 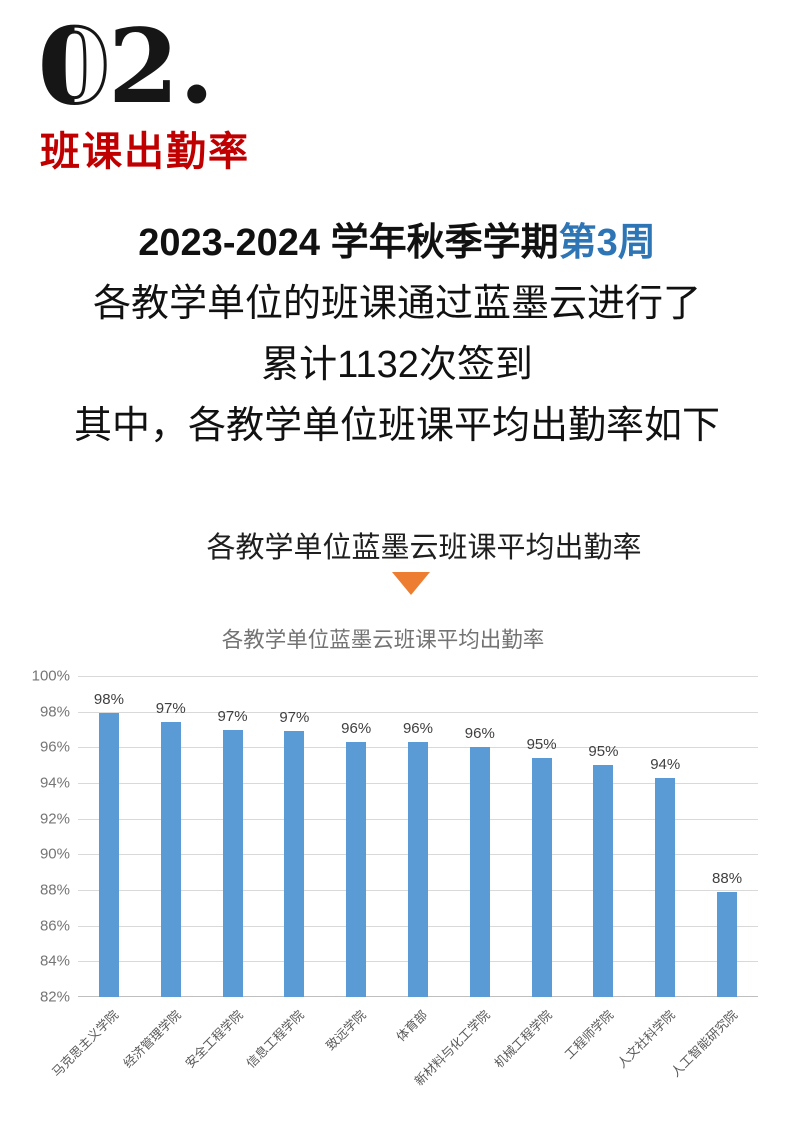 I want to click on bar-slot: 97% 经济管理学院, so click(x=161, y=873).